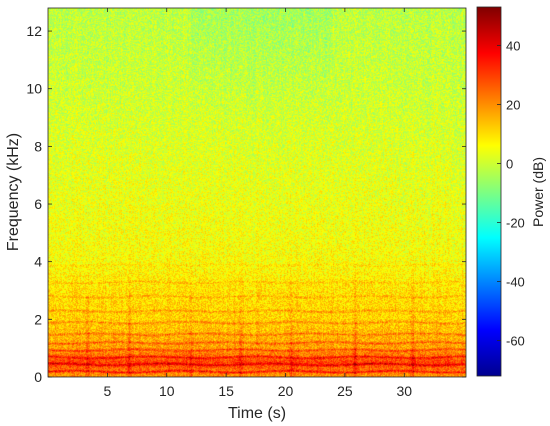 The height and width of the screenshot is (426, 550). What do you see at coordinates (513, 104) in the screenshot?
I see `colorbar-tick-label: 20` at bounding box center [513, 104].